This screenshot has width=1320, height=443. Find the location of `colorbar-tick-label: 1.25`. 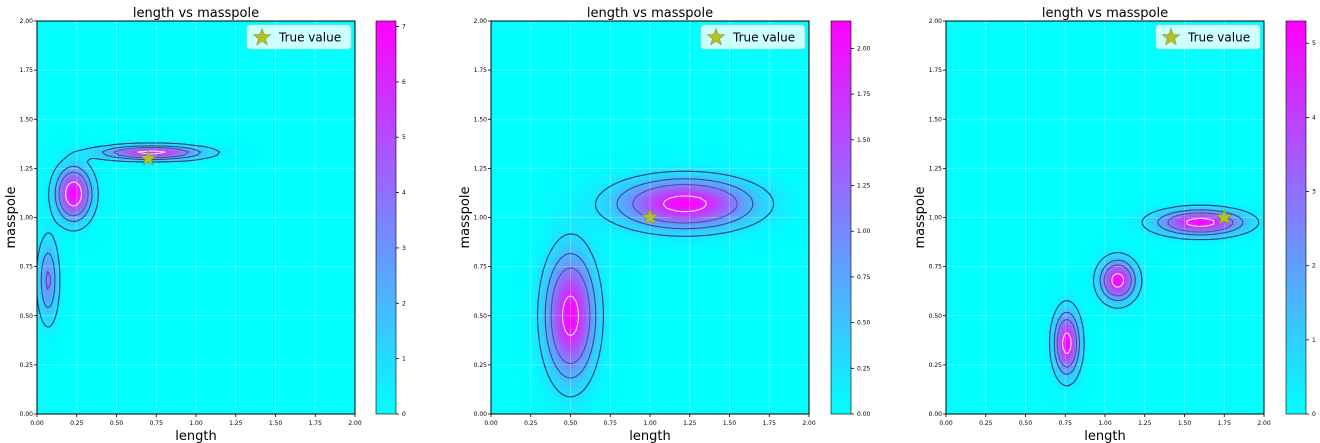

colorbar-tick-label: 1.25 is located at coordinates (864, 186).